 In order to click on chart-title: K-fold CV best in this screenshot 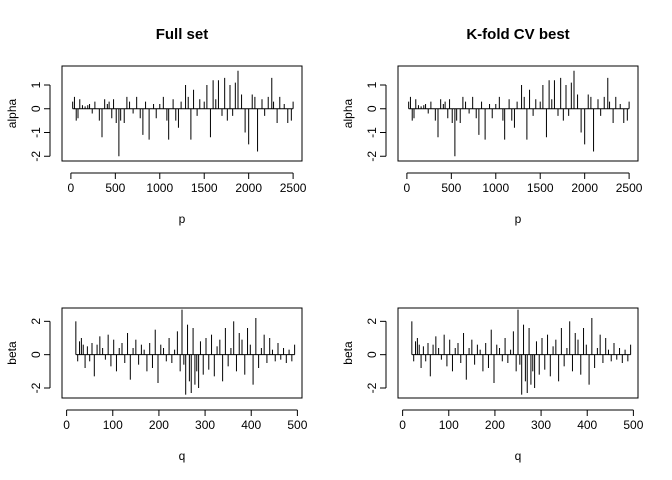, I will do `click(517, 34)`.